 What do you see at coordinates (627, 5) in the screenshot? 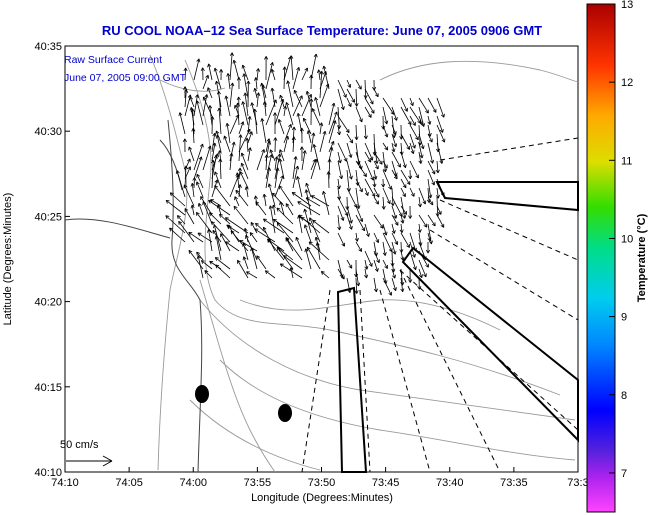
I see `colorbar-tick-label: 13` at bounding box center [627, 5].